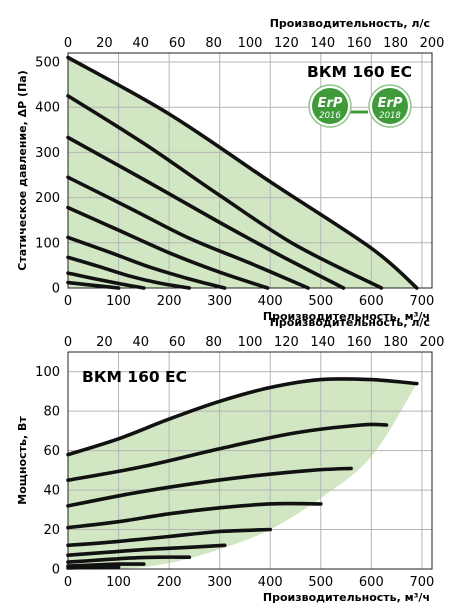  What do you see at coordinates (51, 412) in the screenshot?
I see `y-tick-label: 80` at bounding box center [51, 412].